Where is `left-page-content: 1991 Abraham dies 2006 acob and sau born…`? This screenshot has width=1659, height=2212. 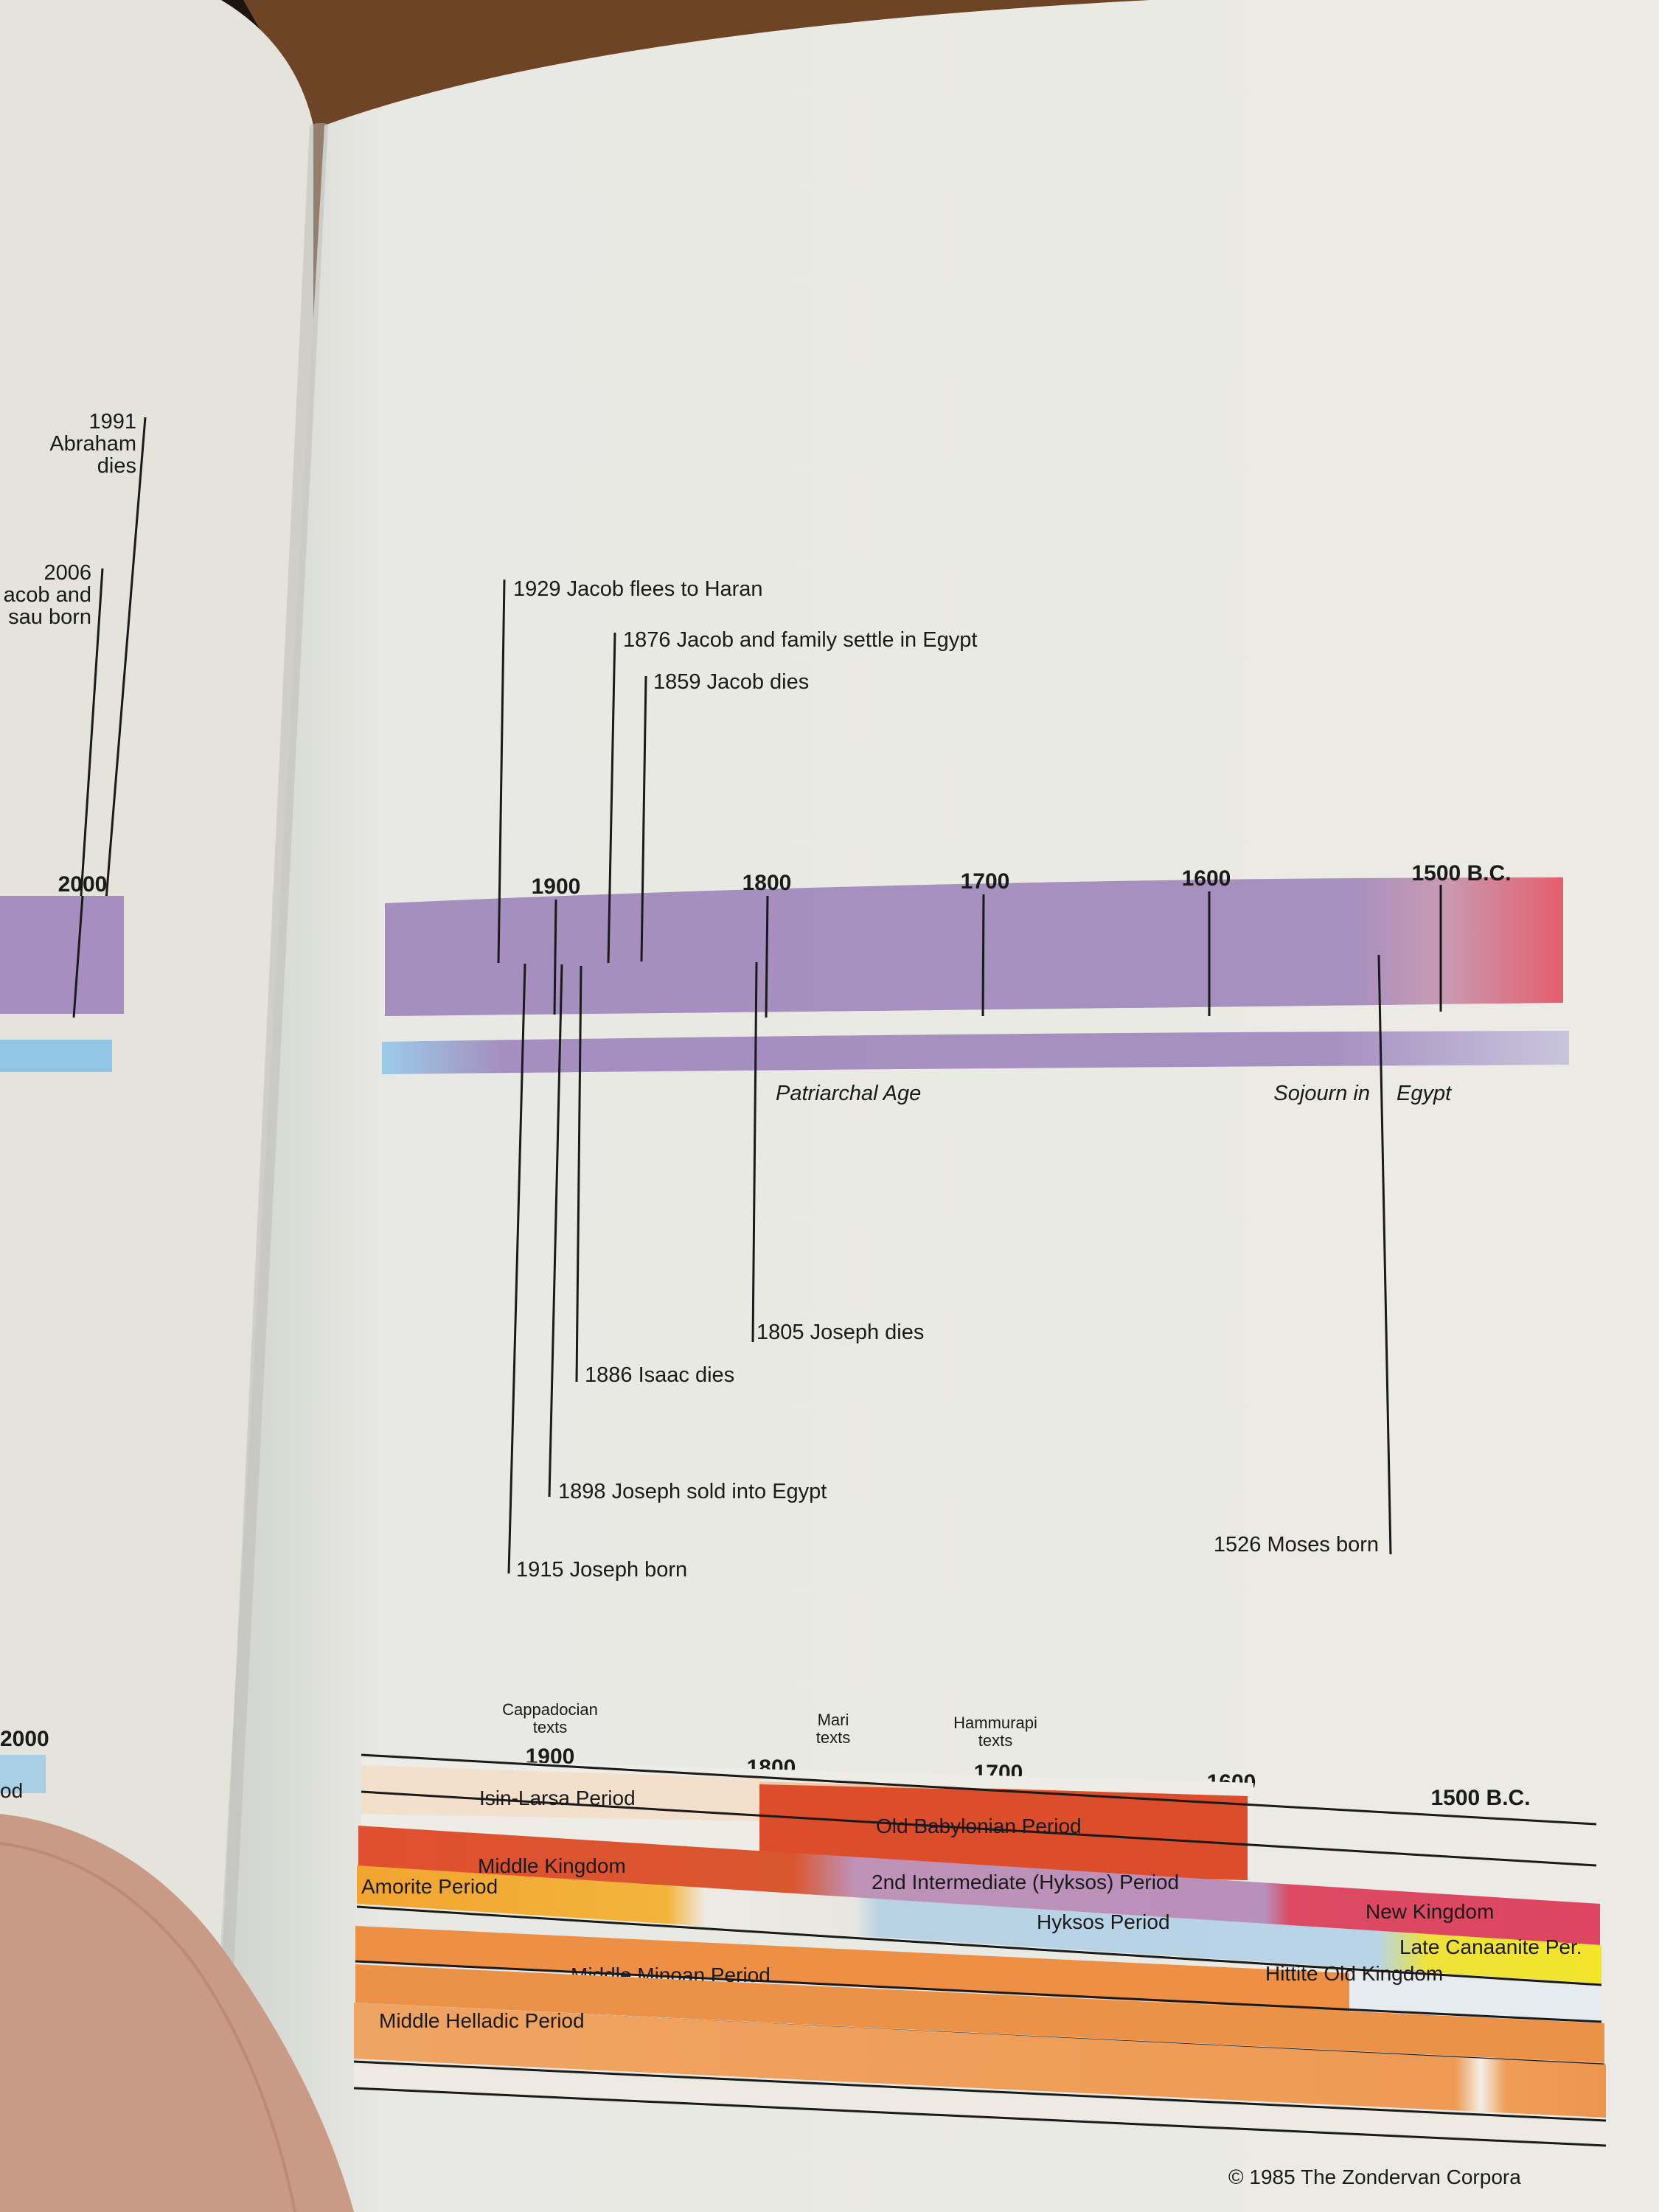 left-page-content: 1991 Abraham dies 2006 acob and sau born… is located at coordinates (73, 1133).